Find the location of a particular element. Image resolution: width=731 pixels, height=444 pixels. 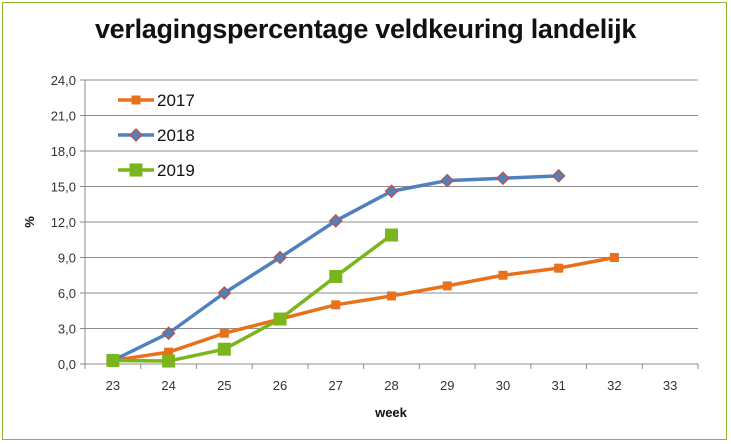

x-tick-label: 25 is located at coordinates (224, 385).